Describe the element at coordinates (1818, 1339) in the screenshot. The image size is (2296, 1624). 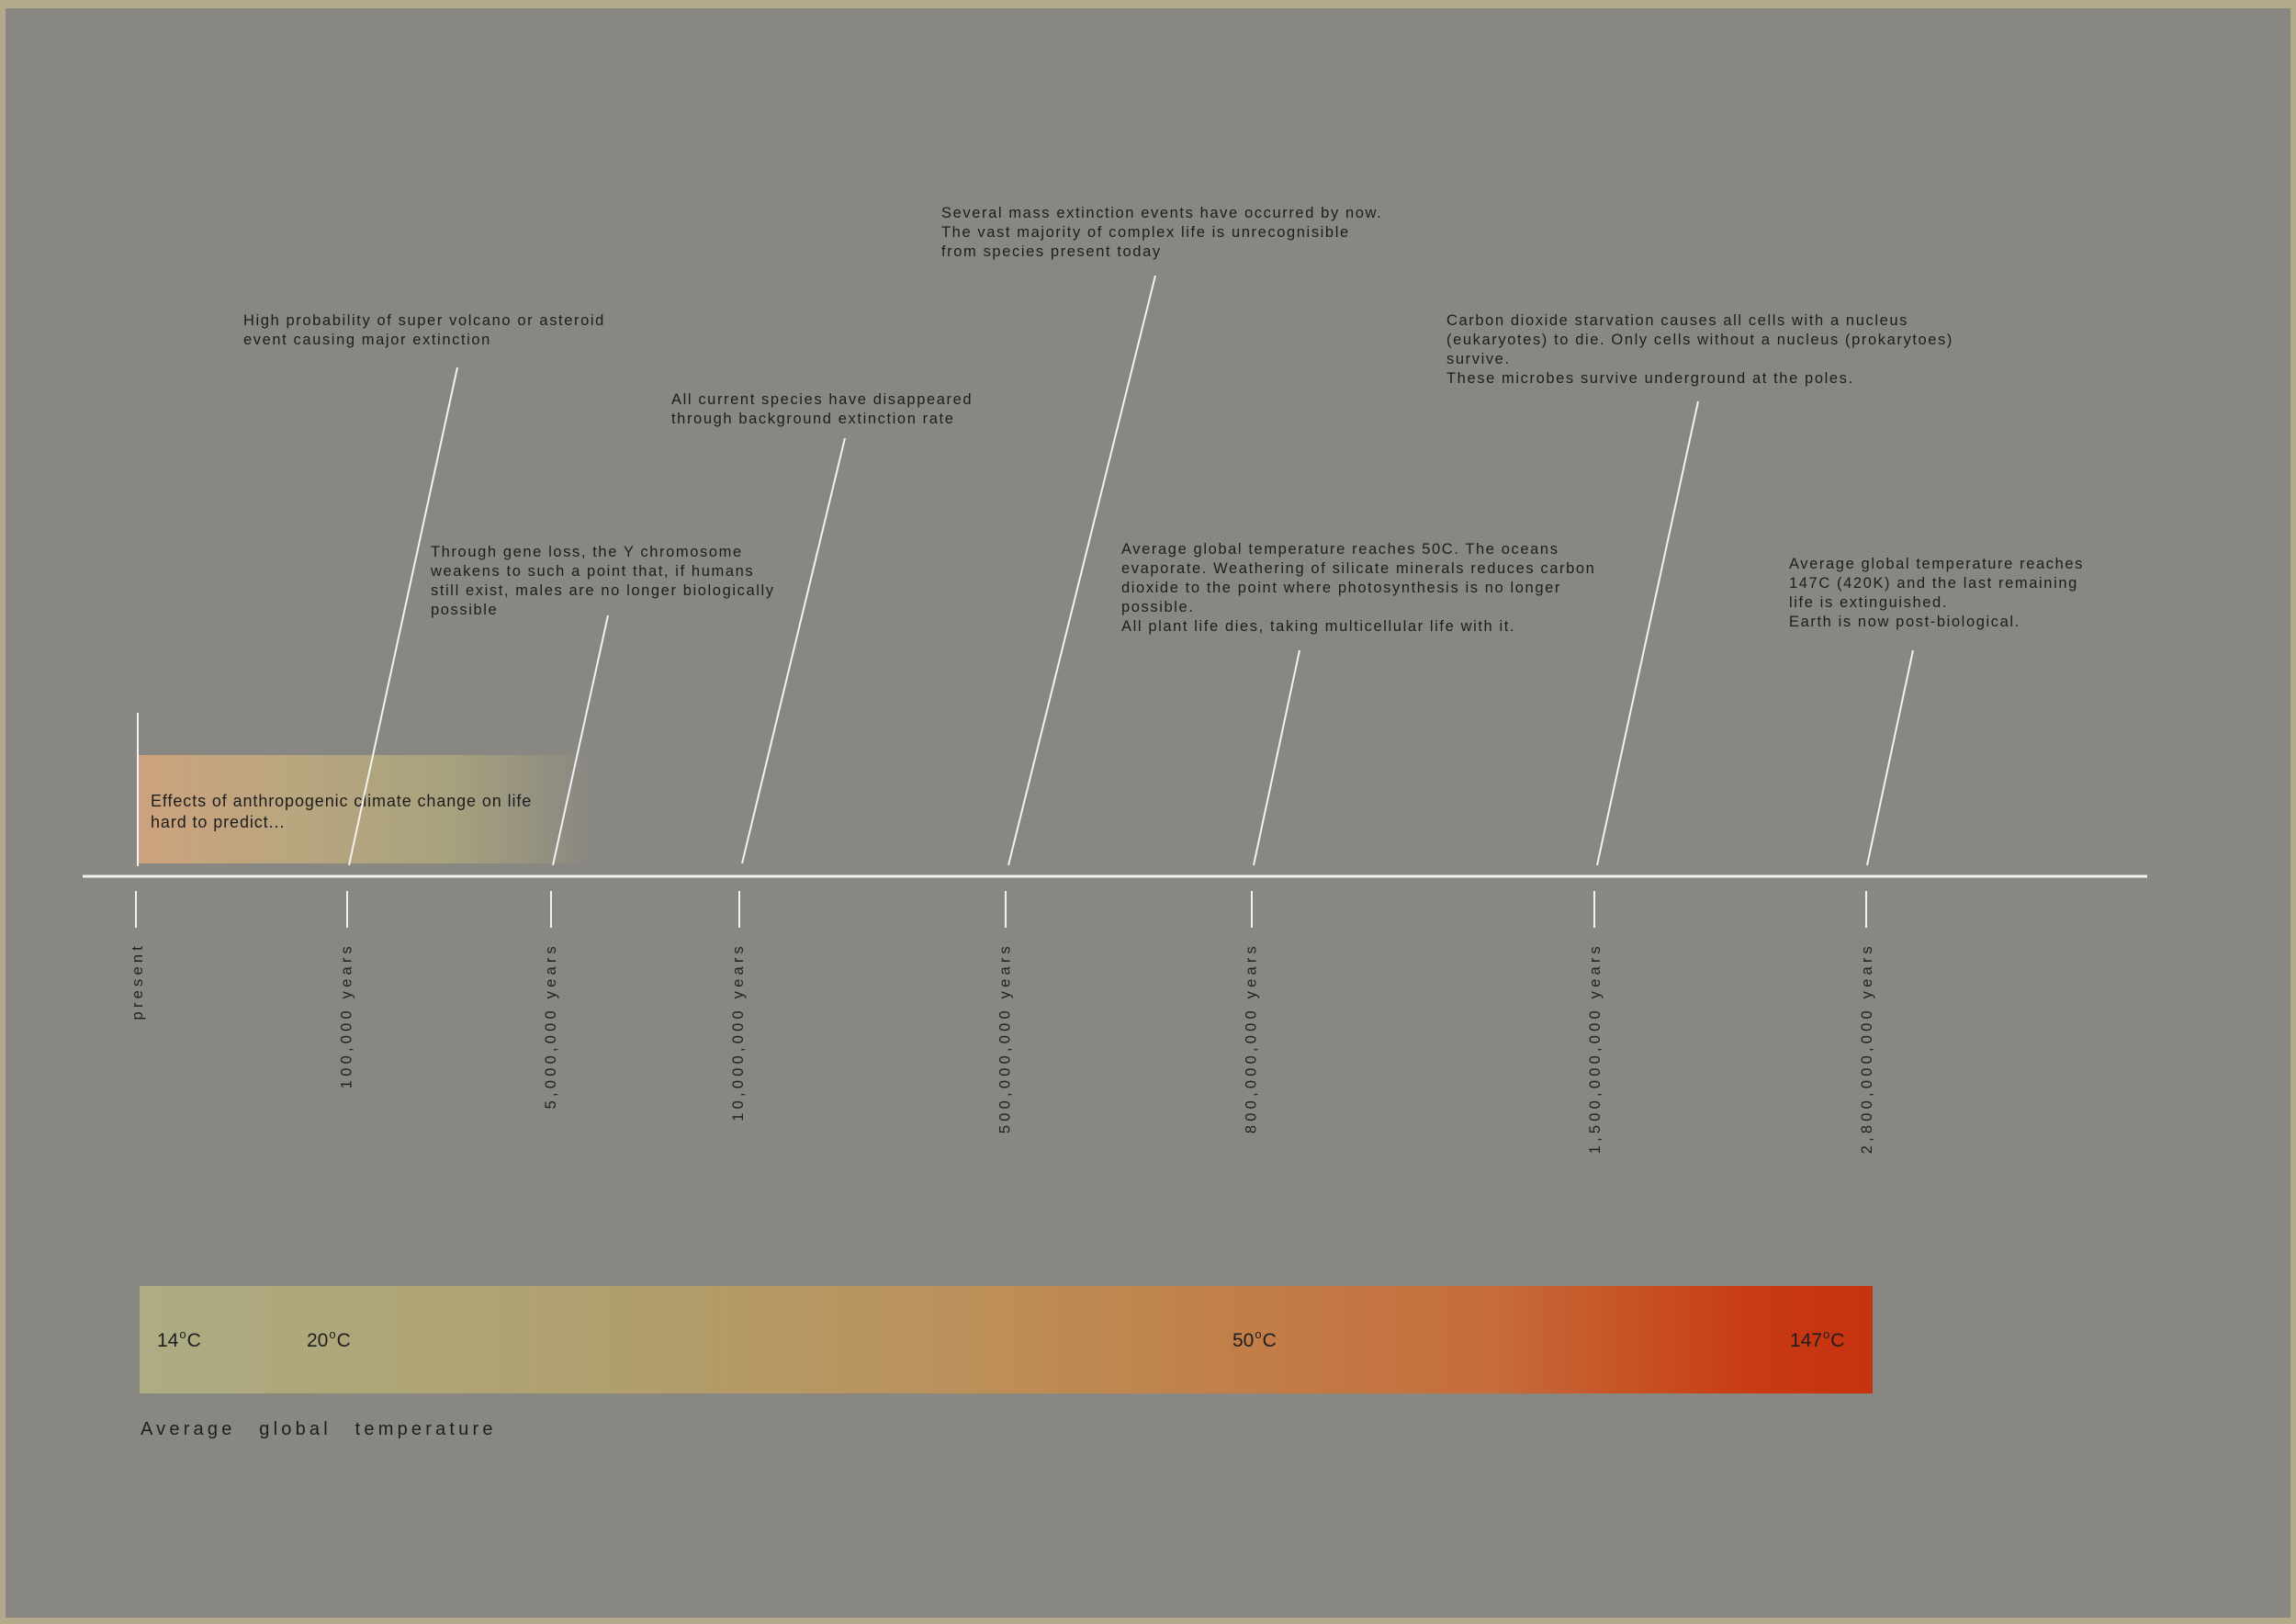
I see `temp-label-147: 147oC` at that location.